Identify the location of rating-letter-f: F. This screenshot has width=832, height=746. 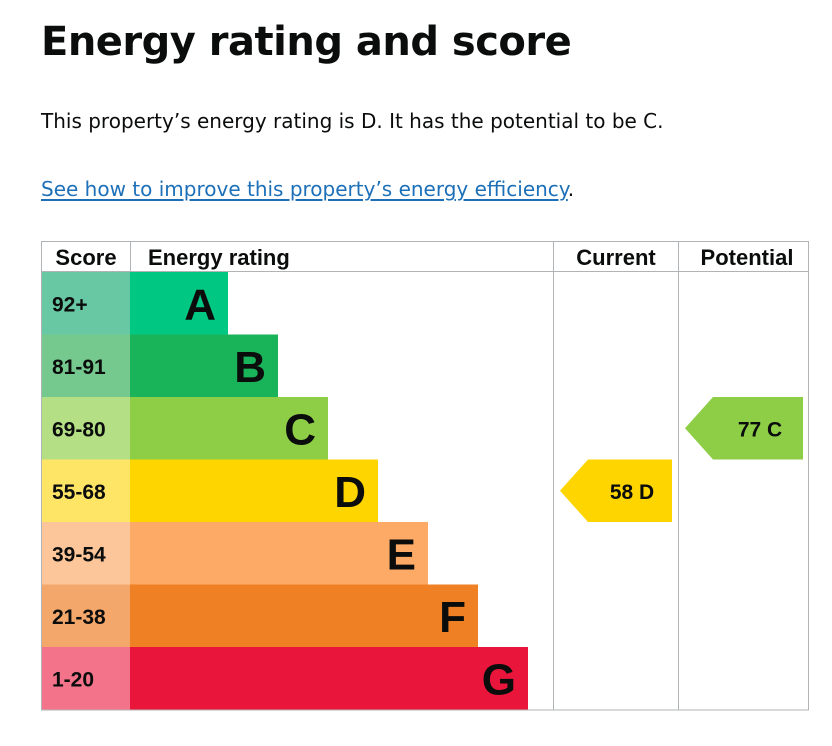
(452, 617).